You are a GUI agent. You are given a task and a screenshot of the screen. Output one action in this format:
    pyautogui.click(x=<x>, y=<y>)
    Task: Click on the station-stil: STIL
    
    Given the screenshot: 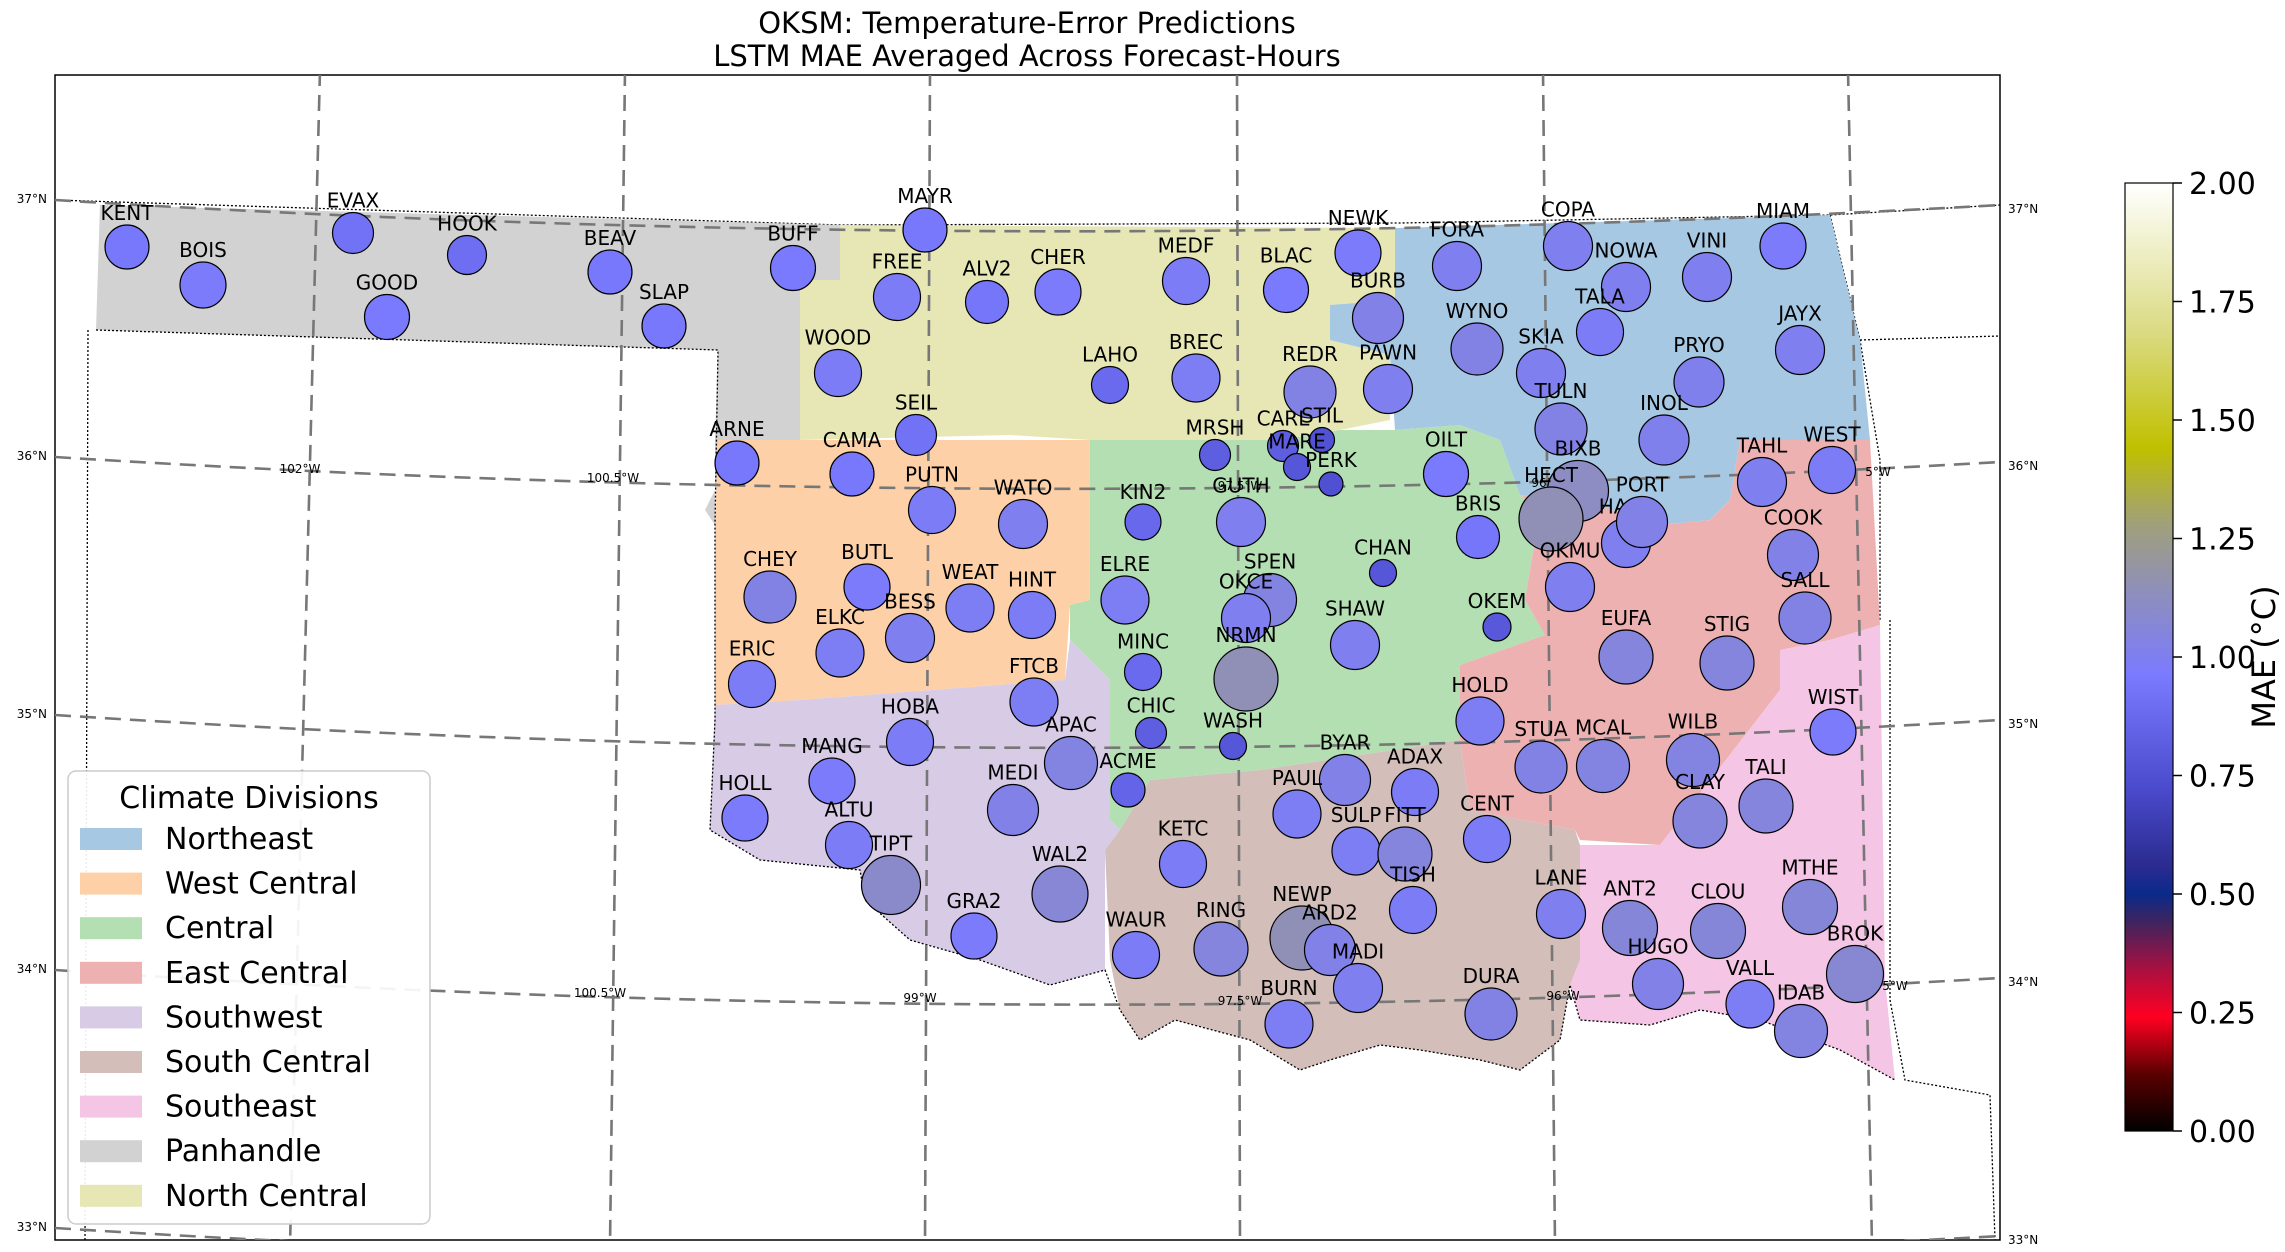 What is the action you would take?
    pyautogui.click(x=1322, y=429)
    